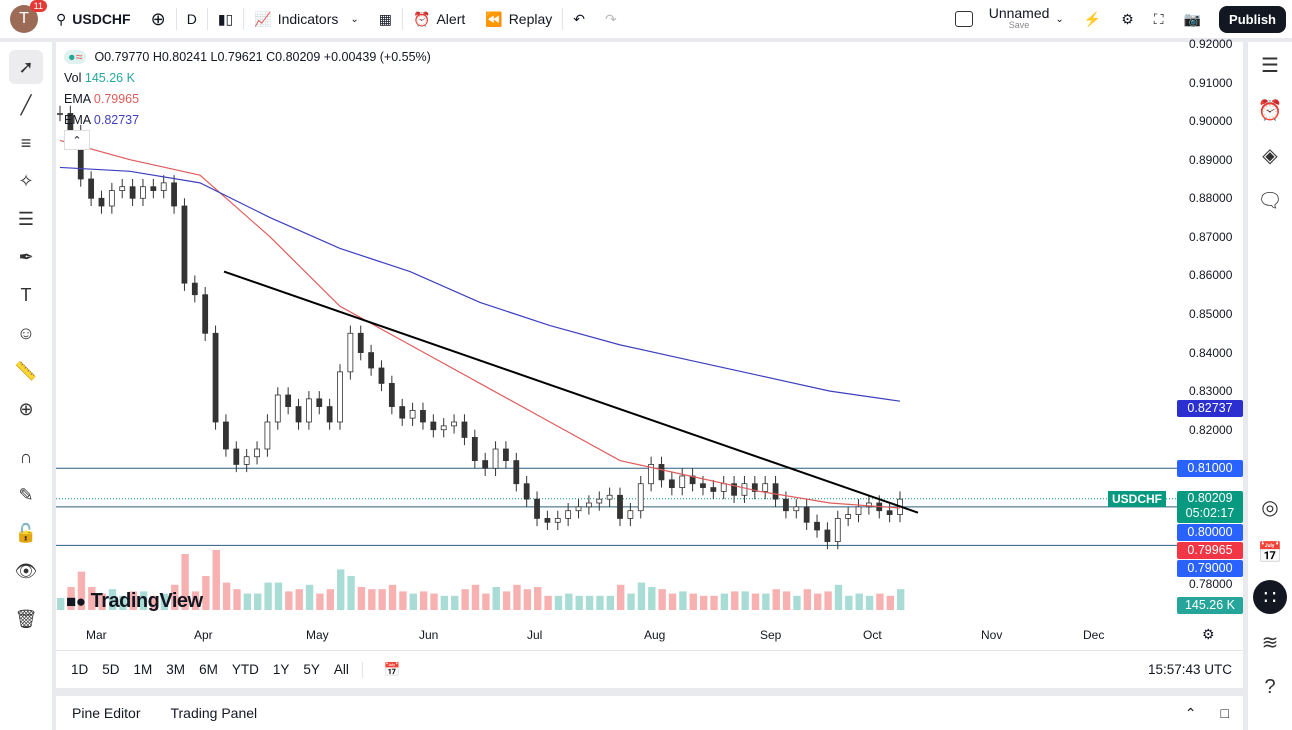  What do you see at coordinates (1189, 669) in the screenshot?
I see `clock: 15:57:43 UTC` at bounding box center [1189, 669].